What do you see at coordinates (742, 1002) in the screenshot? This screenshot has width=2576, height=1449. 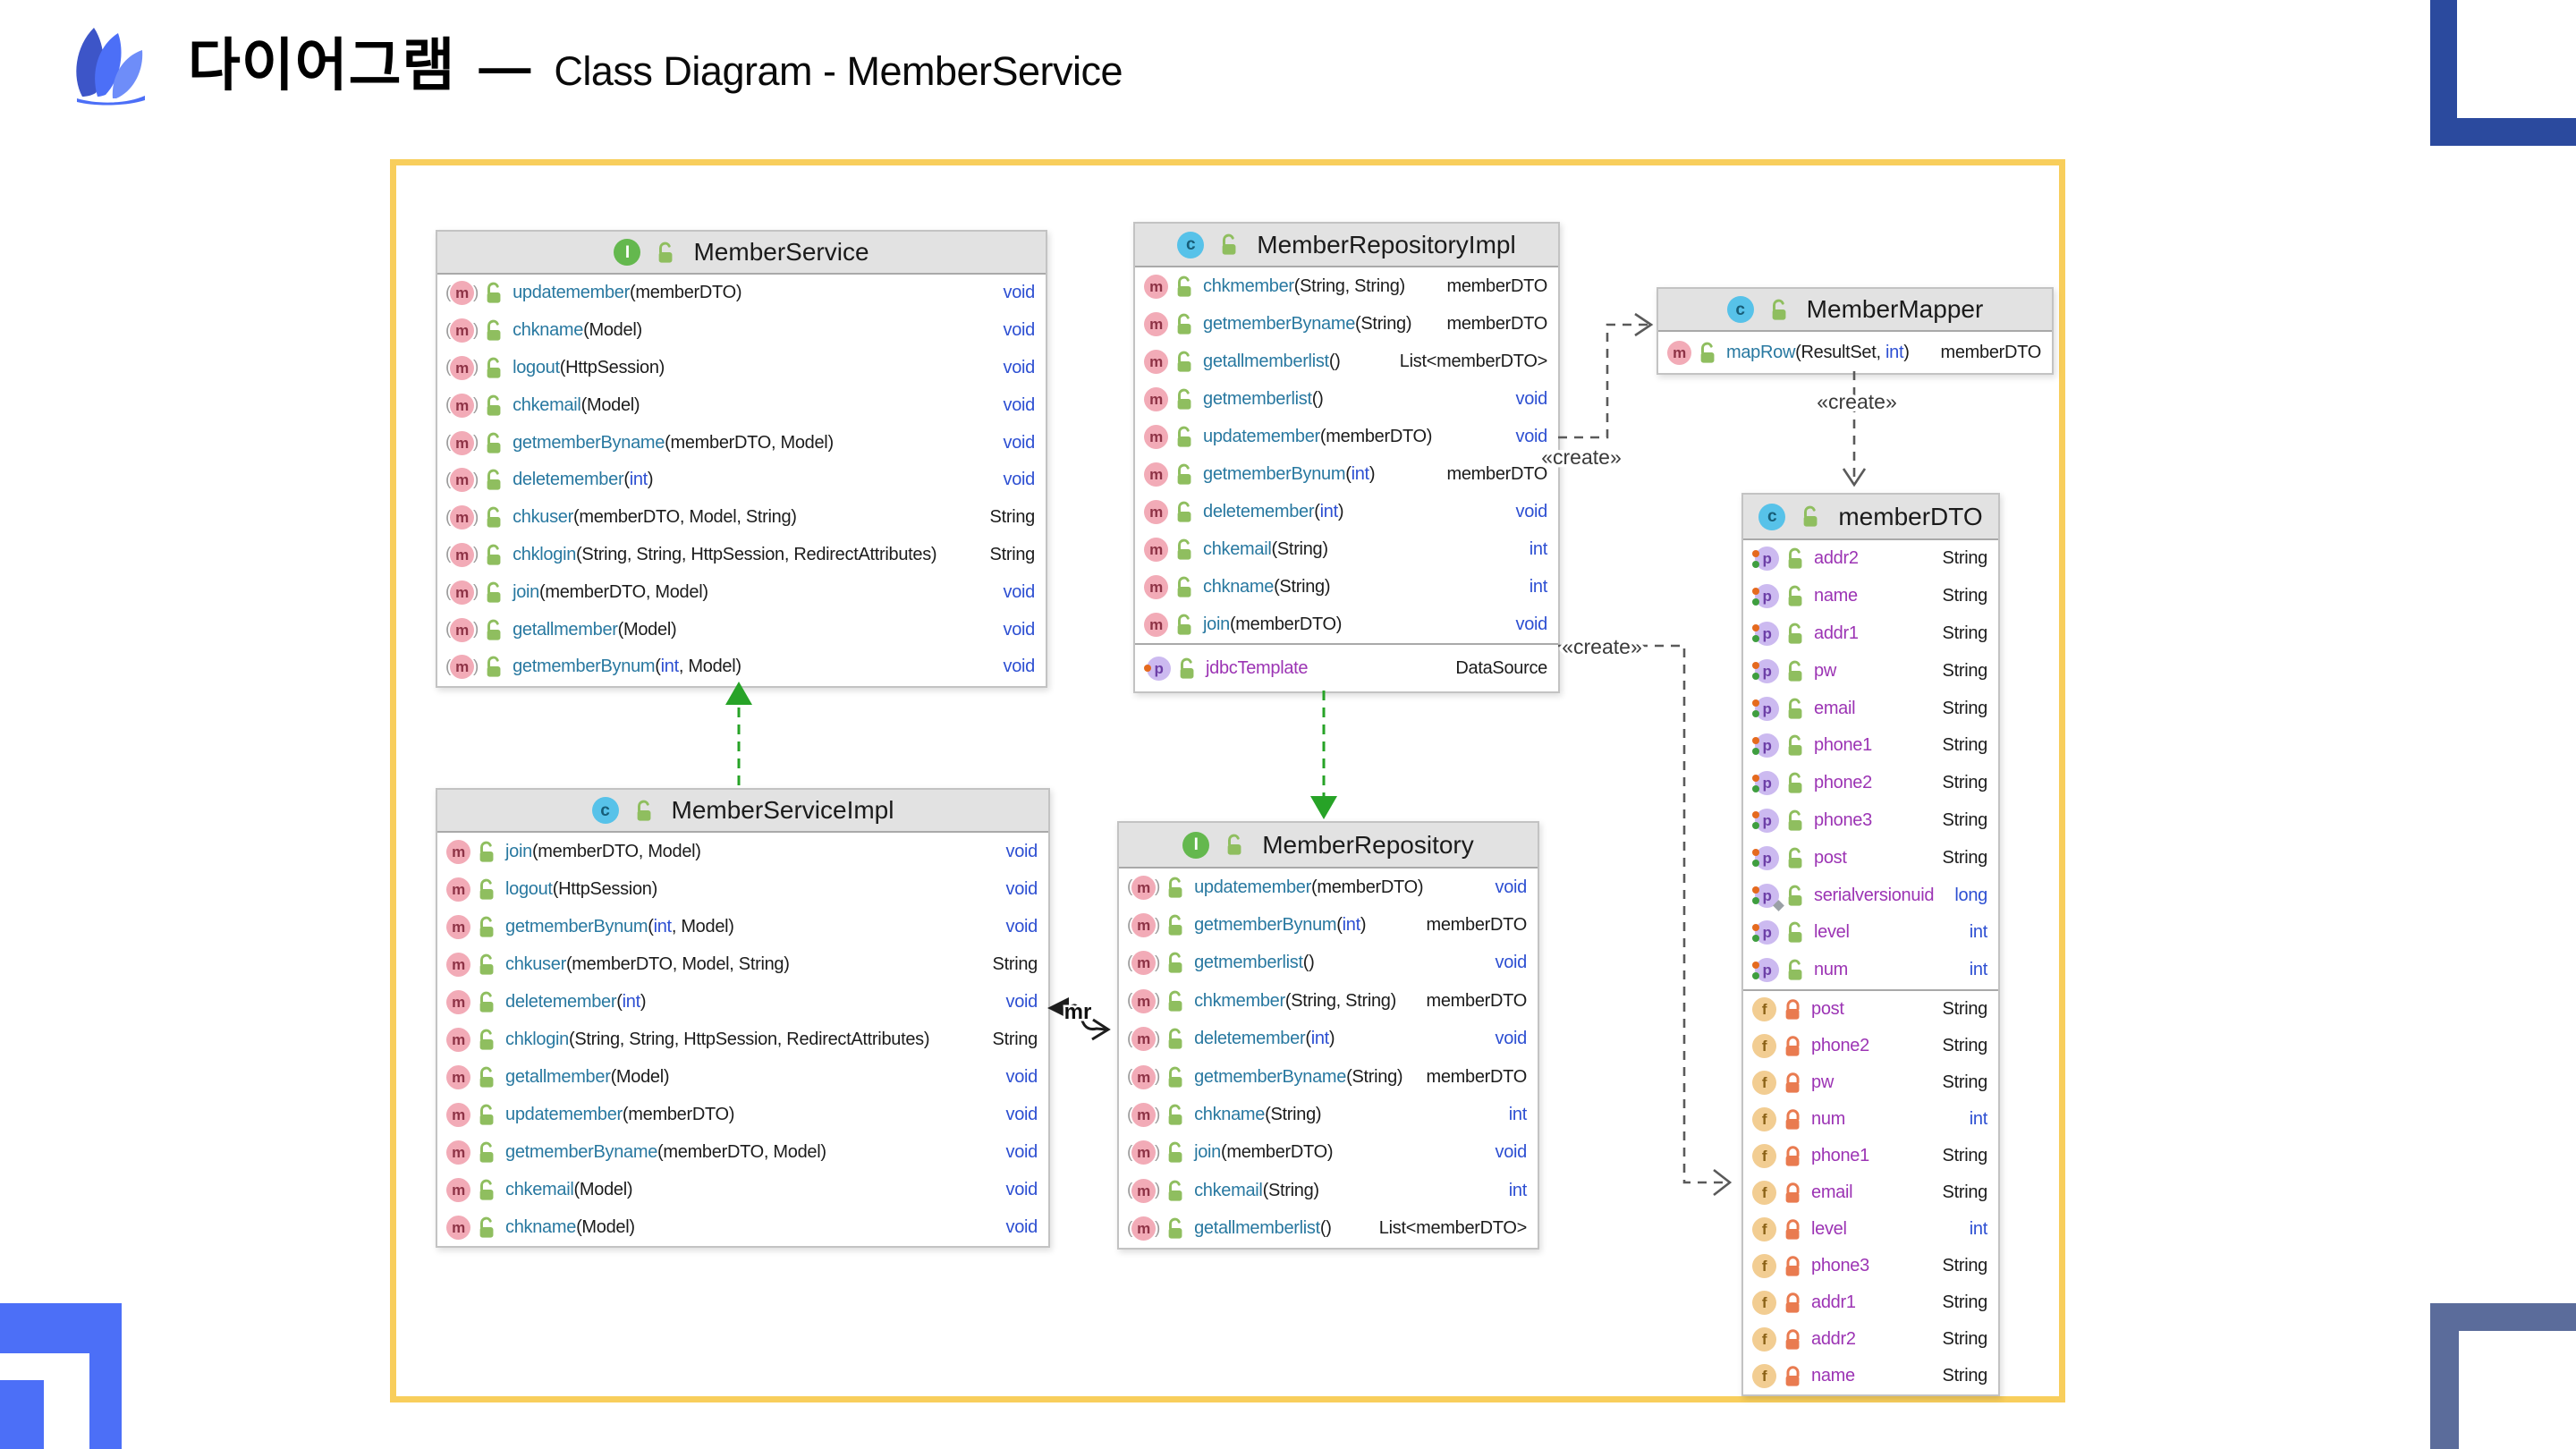 I see `row-deletemember: m deletemember (int) void` at bounding box center [742, 1002].